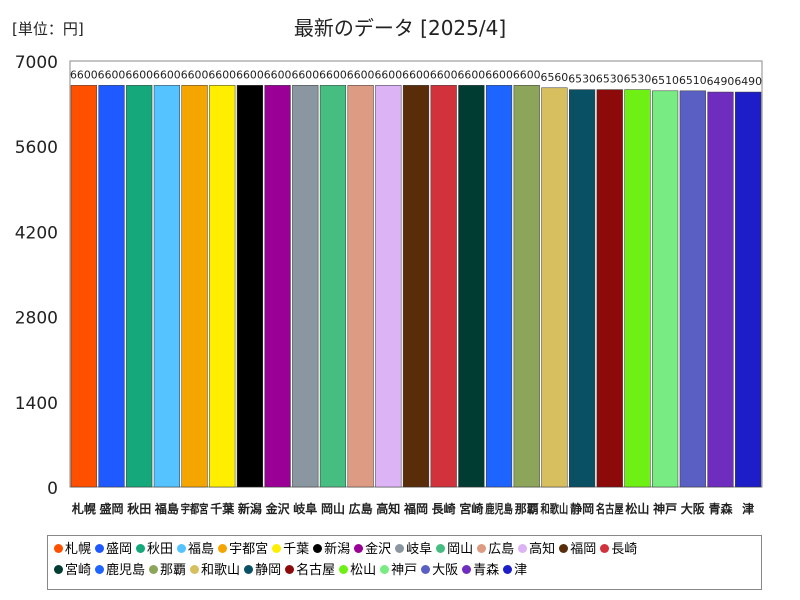 The image size is (800, 600). I want to click on legend-item: 秋田, so click(154, 549).